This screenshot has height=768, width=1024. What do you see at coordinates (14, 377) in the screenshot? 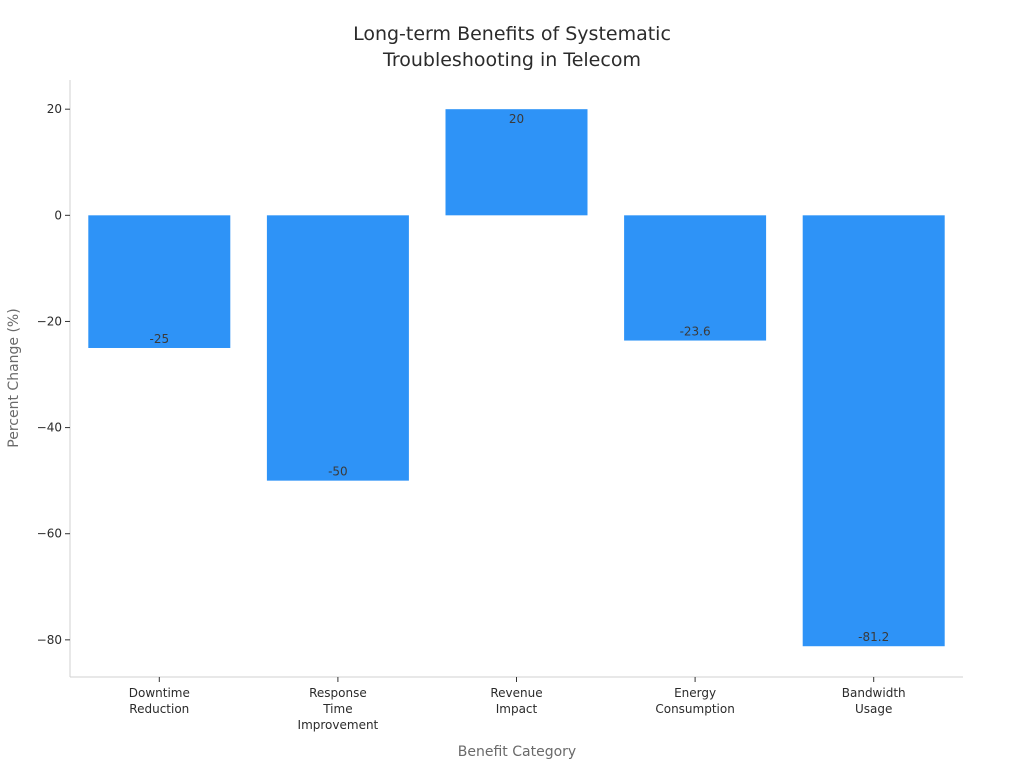
I see `y-axis-label: Percent Change (%)` at bounding box center [14, 377].